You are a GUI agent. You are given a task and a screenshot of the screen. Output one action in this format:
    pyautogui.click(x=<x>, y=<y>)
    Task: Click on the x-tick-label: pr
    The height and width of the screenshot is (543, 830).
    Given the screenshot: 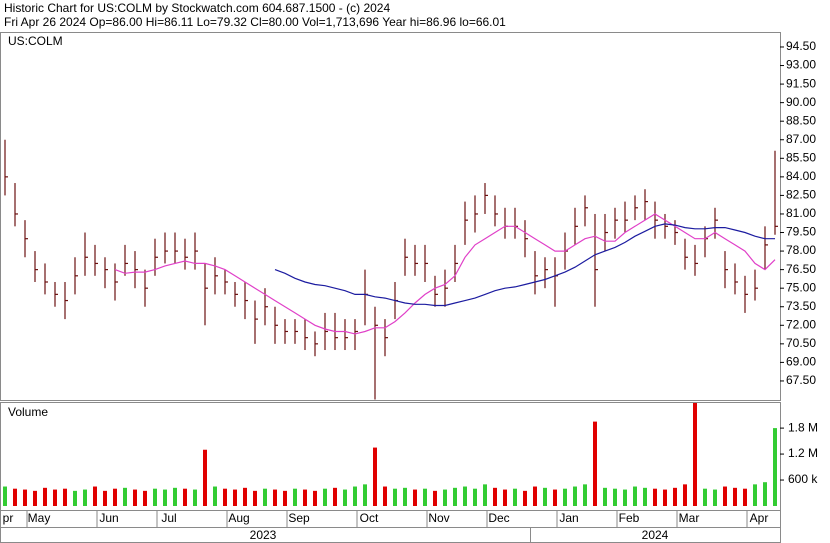 What is the action you would take?
    pyautogui.click(x=8, y=518)
    